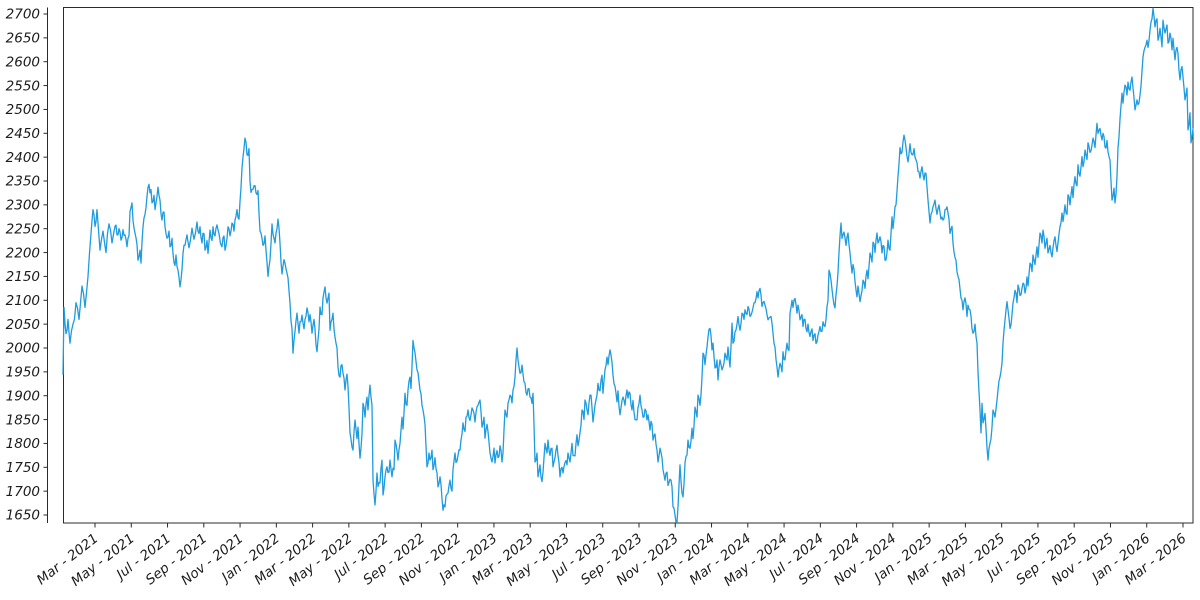  What do you see at coordinates (23, 206) in the screenshot?
I see `y-tick-label: 2300` at bounding box center [23, 206].